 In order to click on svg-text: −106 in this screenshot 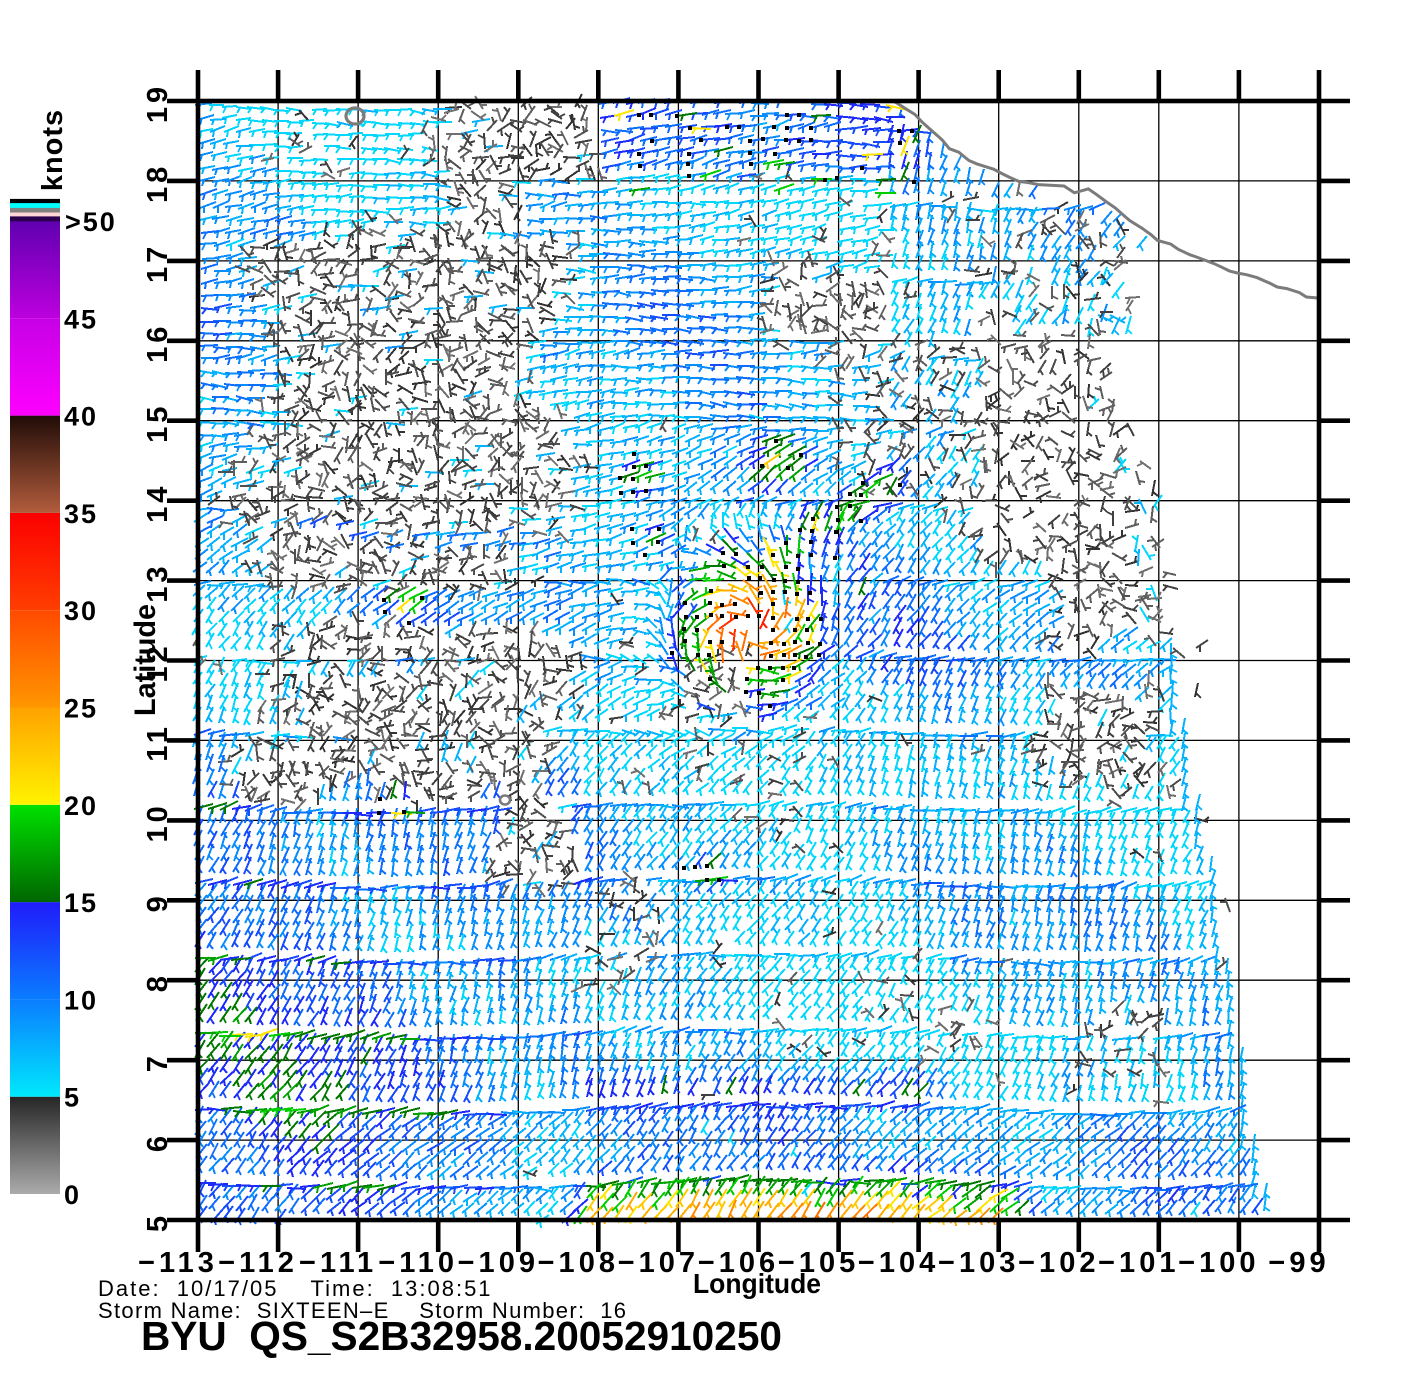, I will do `click(738, 1263)`.